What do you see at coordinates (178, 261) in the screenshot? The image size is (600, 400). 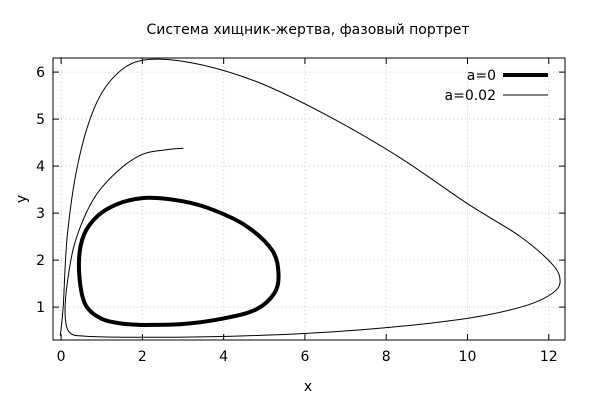 I see `series-line-a0` at bounding box center [178, 261].